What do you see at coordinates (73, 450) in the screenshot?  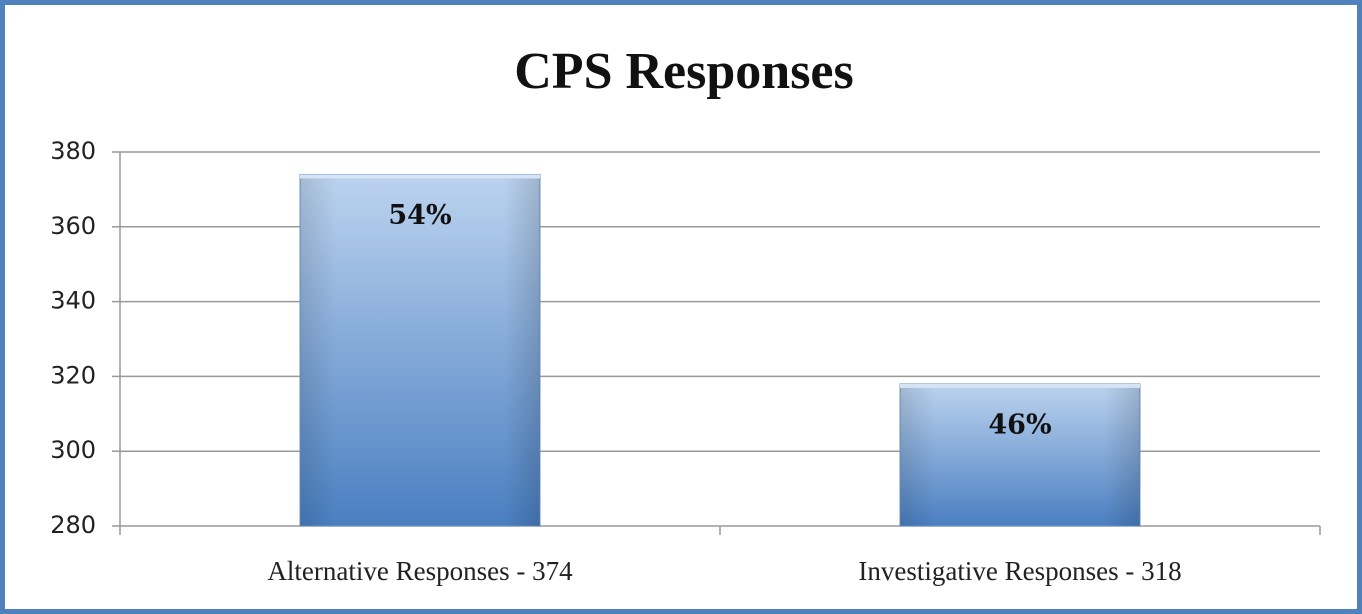 I see `y-tick-label: 300` at bounding box center [73, 450].